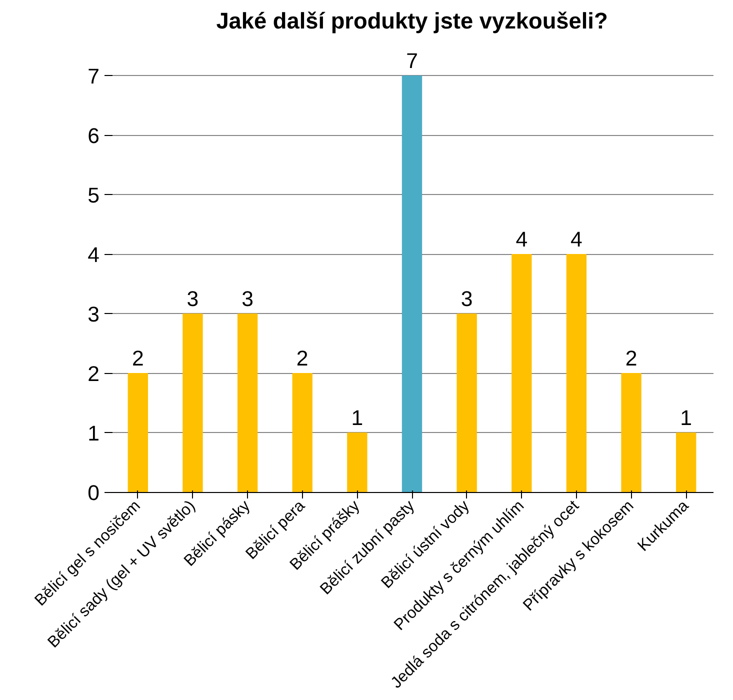 This screenshot has height=700, width=733. What do you see at coordinates (94, 493) in the screenshot?
I see `y-tick-label: 0` at bounding box center [94, 493].